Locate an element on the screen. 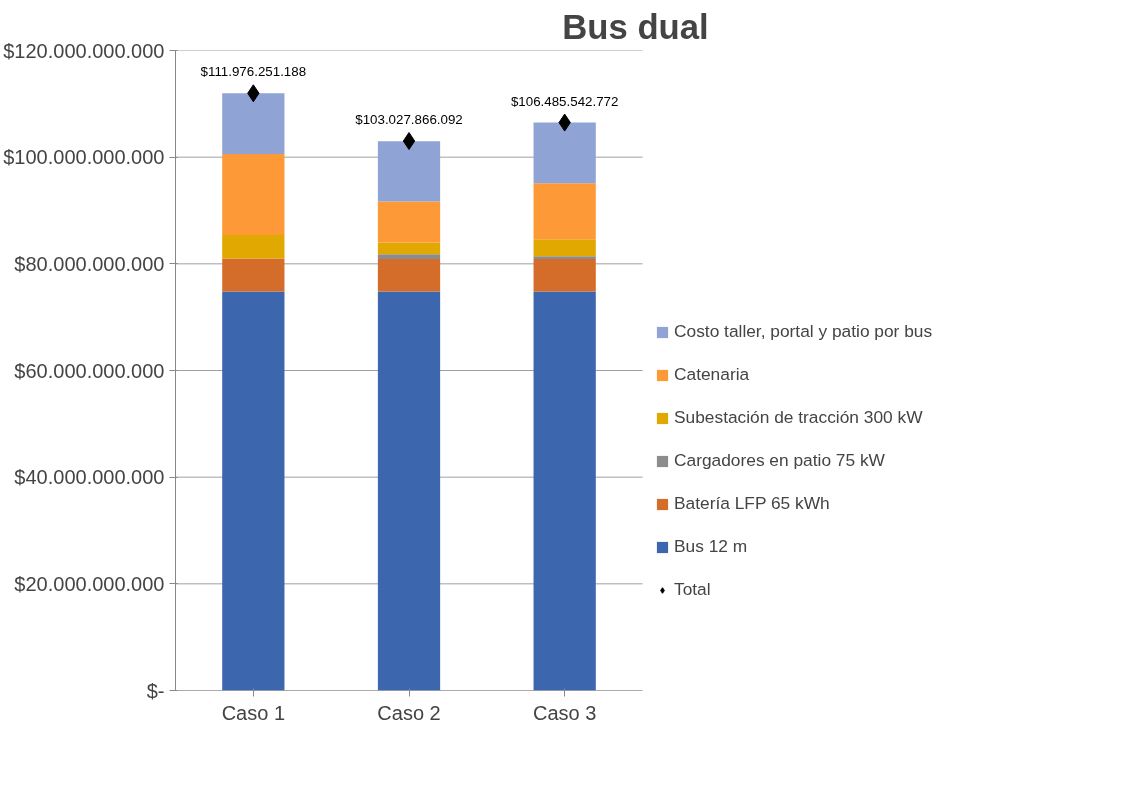 The image size is (1140, 809). legend-label: Bus 12 m is located at coordinates (711, 546).